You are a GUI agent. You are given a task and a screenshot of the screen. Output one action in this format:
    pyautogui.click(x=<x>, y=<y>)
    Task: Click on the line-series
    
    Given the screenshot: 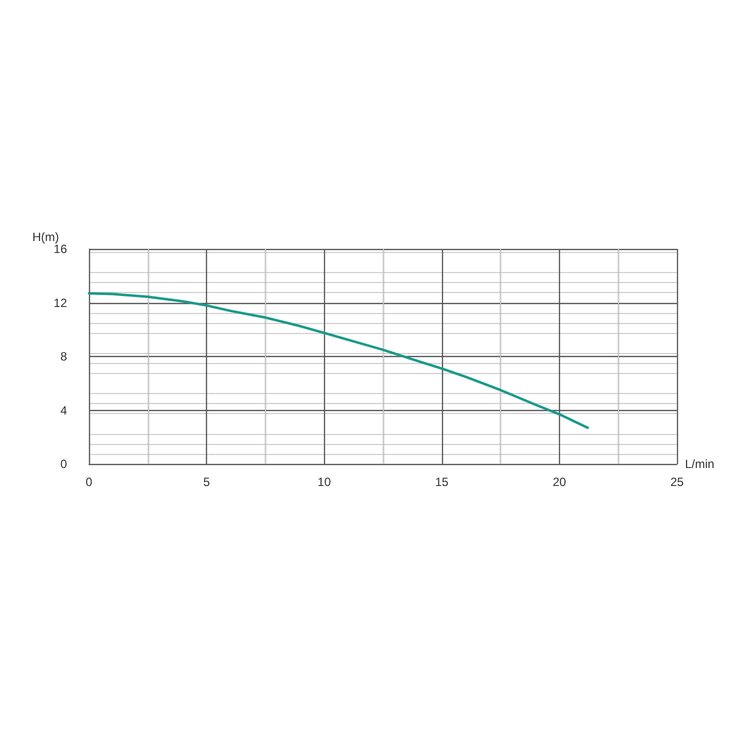 What is the action you would take?
    pyautogui.click(x=338, y=360)
    